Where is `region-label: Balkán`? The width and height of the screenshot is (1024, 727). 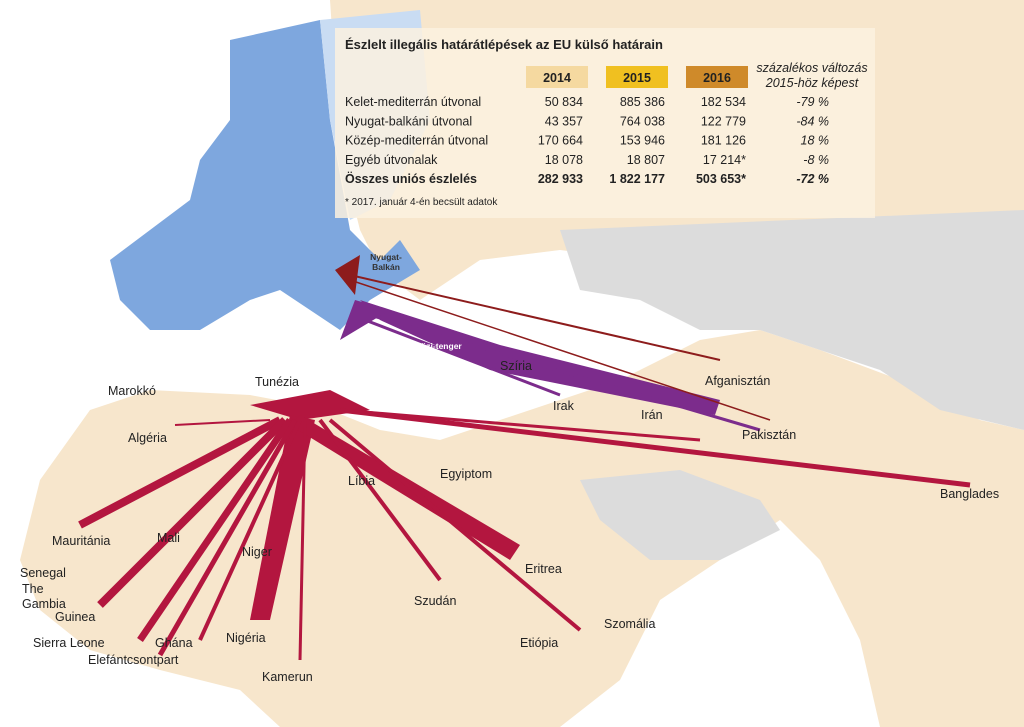
region-label: Balkán is located at coordinates (386, 267).